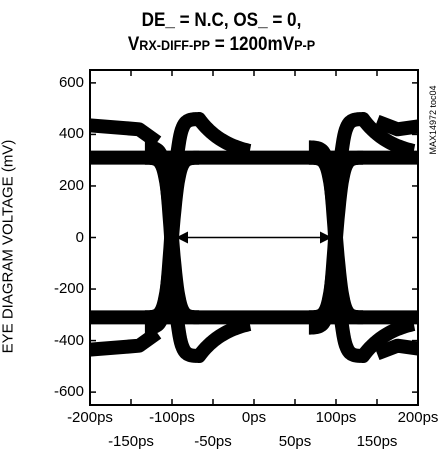 This screenshot has height=465, width=443. Describe the element at coordinates (71, 134) in the screenshot. I see `y-tick-label: 400` at that location.